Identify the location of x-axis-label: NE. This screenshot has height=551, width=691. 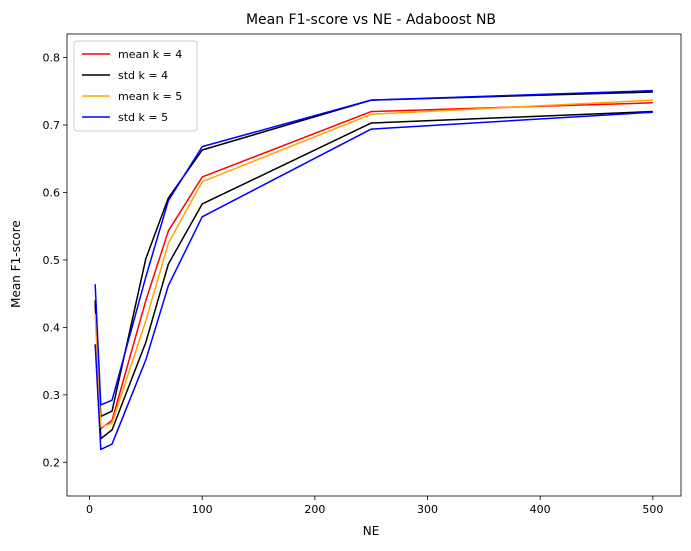
(371, 531).